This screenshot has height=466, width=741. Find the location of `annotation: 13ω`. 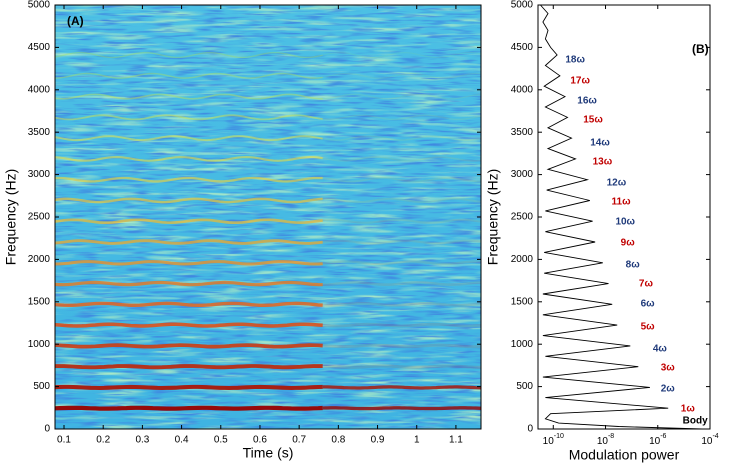

annotation: 13ω is located at coordinates (603, 162).